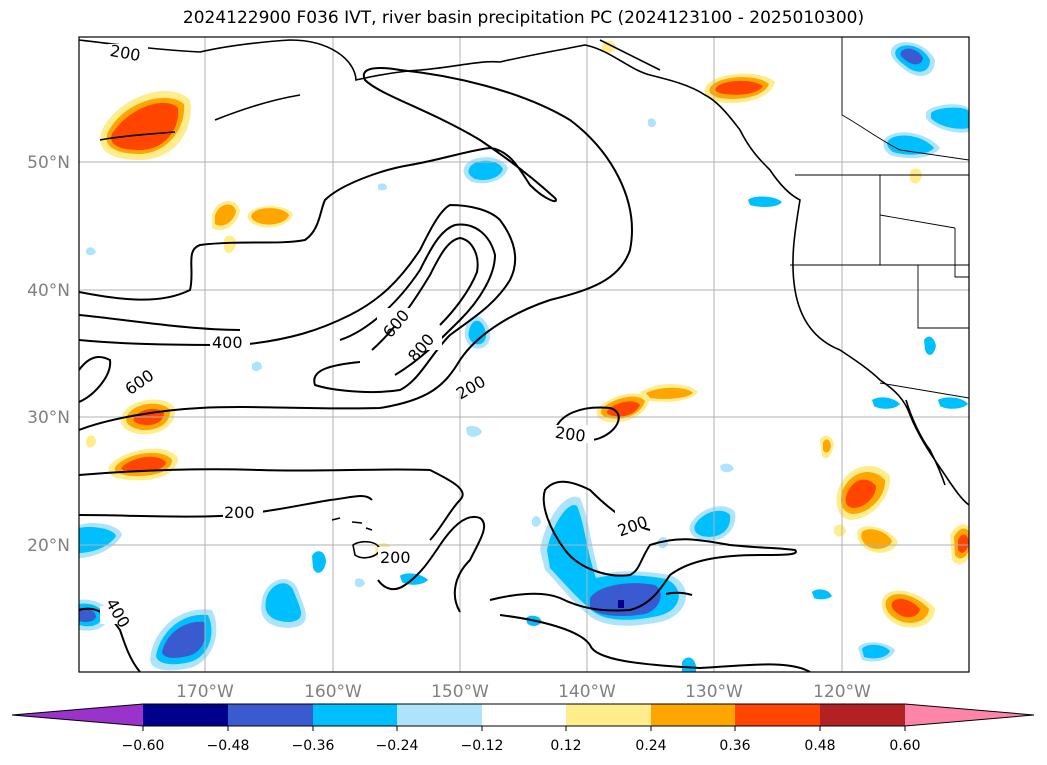  I want to click on colorbar-extend-max, so click(969, 715).